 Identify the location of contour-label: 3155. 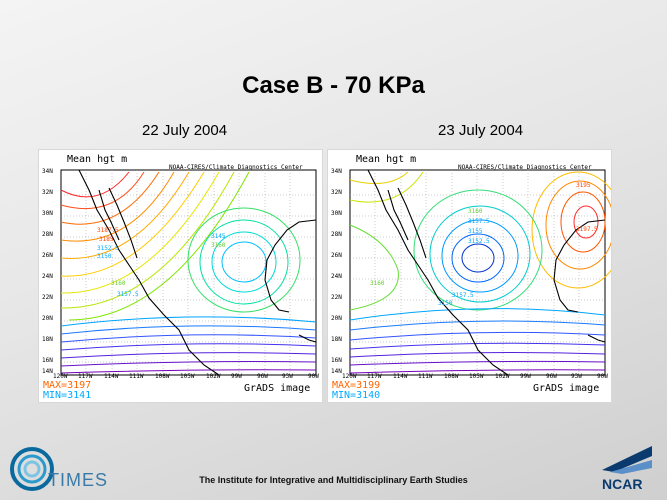
(475, 231).